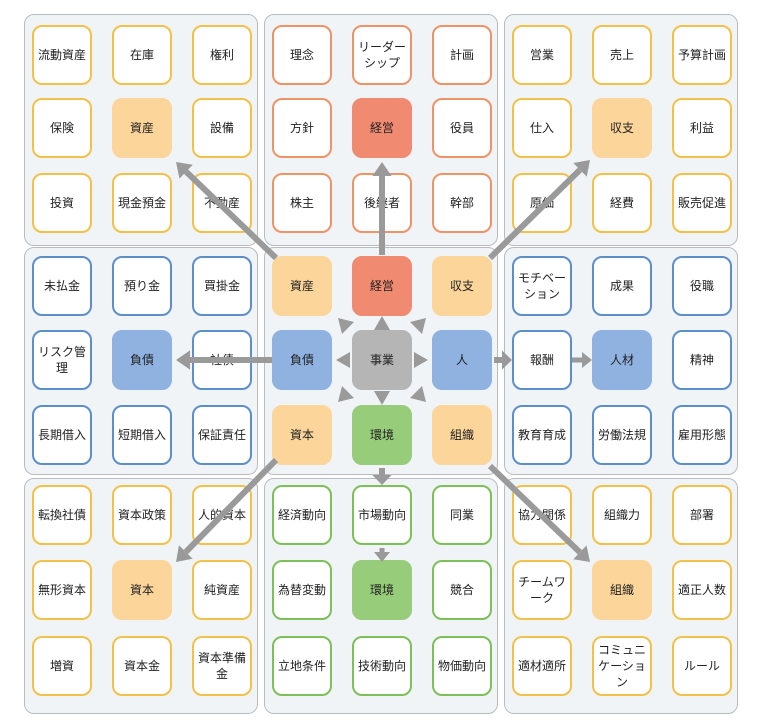 This screenshot has width=770, height=720. I want to click on card-label: 権利, so click(221, 54).